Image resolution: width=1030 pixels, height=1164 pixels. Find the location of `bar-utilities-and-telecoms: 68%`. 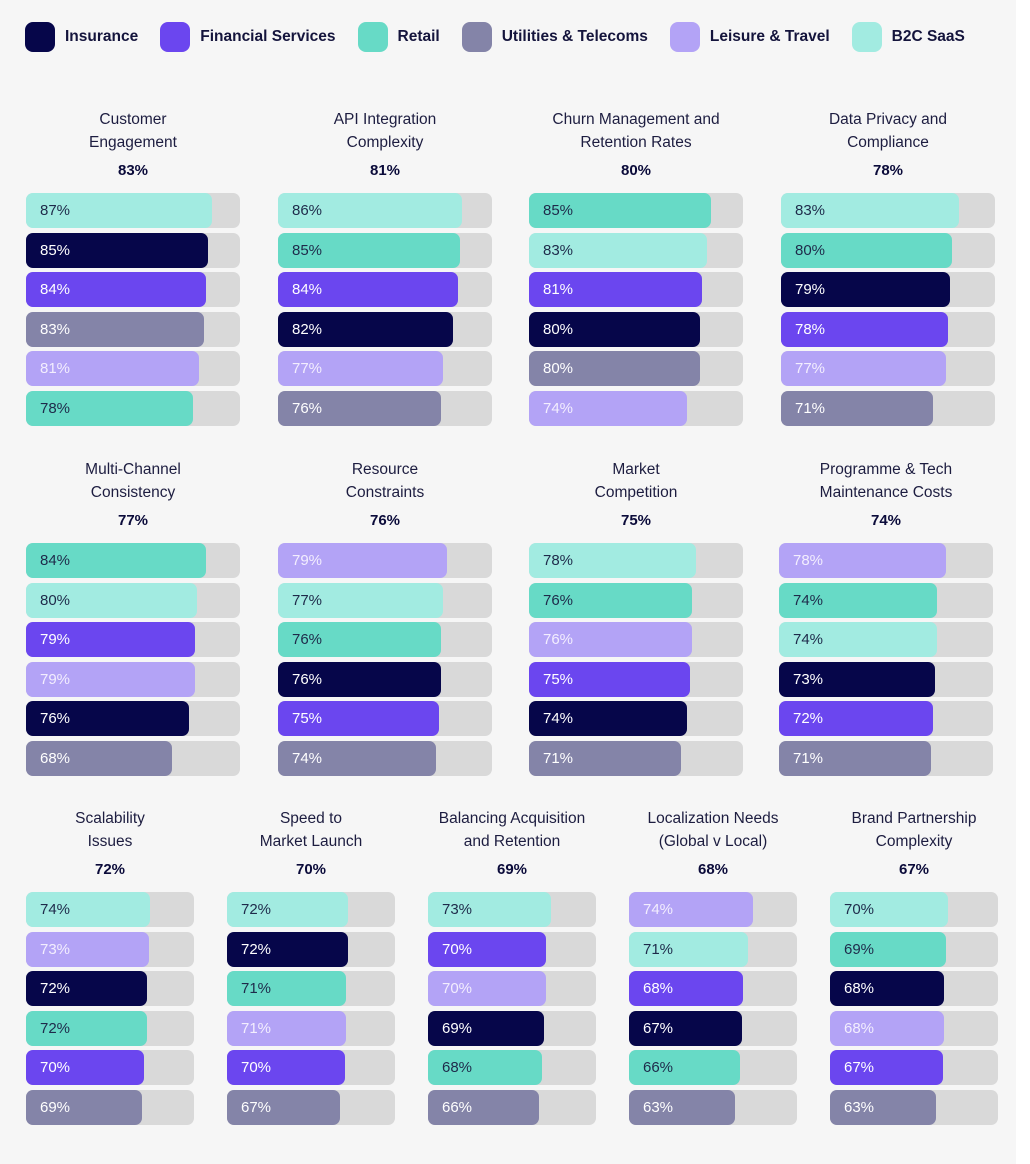

bar-utilities-and-telecoms: 68% is located at coordinates (99, 758).